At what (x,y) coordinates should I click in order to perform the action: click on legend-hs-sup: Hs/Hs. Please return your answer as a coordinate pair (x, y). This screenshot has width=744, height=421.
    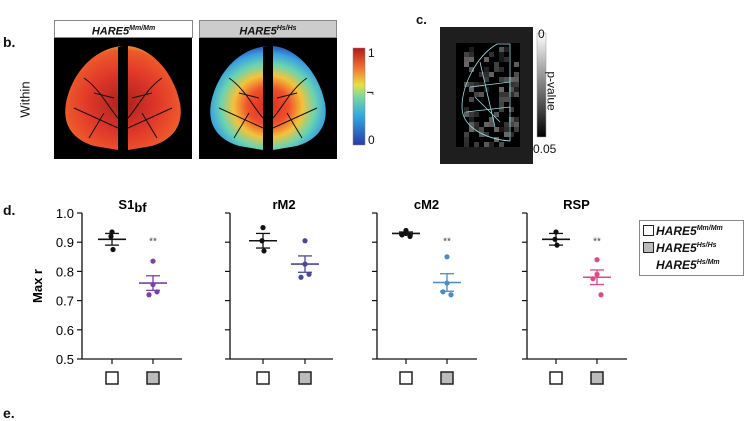
    Looking at the image, I should click on (706, 245).